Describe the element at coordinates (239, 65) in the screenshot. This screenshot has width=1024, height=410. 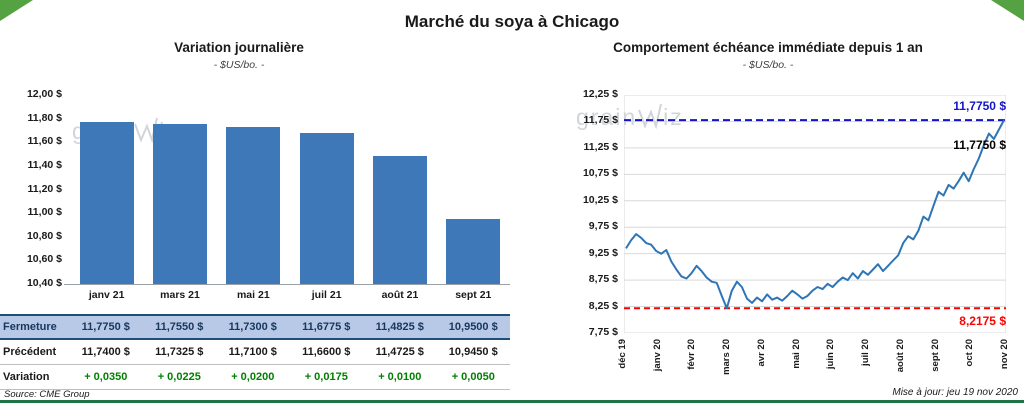
I see `bar-chart-subtitle: - $US/bo. -` at that location.